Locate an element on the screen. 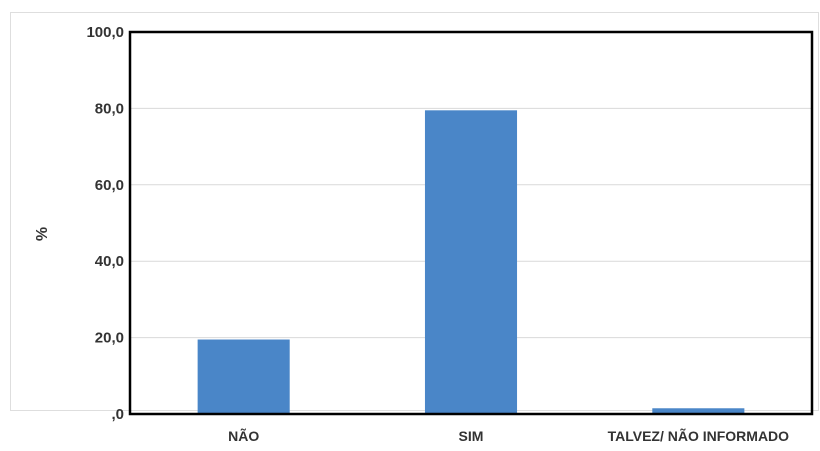 Image resolution: width=820 pixels, height=451 pixels. x-category-label: NÃO is located at coordinates (243, 435).